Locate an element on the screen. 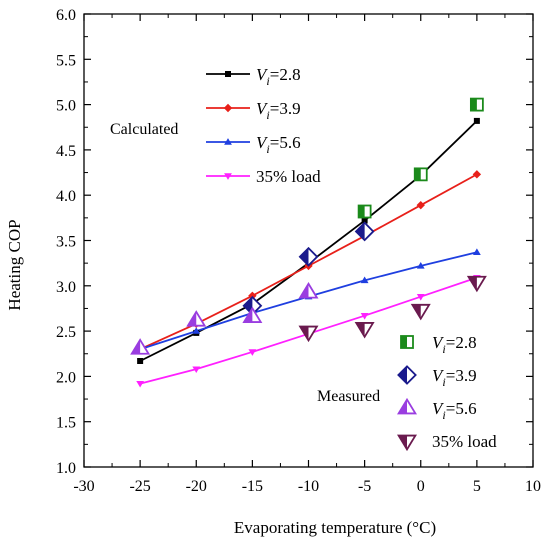 This screenshot has height=543, width=550. x-tick-label: 0 is located at coordinates (421, 486).